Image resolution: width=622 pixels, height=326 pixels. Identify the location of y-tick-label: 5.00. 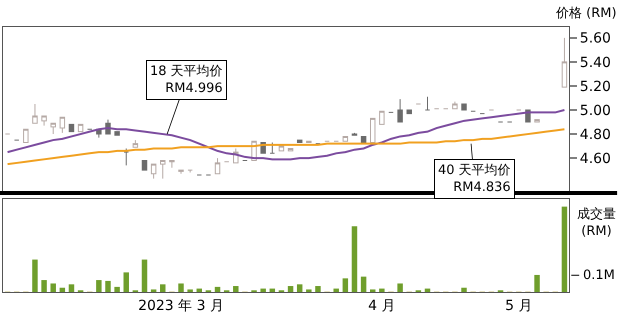
(595, 110).